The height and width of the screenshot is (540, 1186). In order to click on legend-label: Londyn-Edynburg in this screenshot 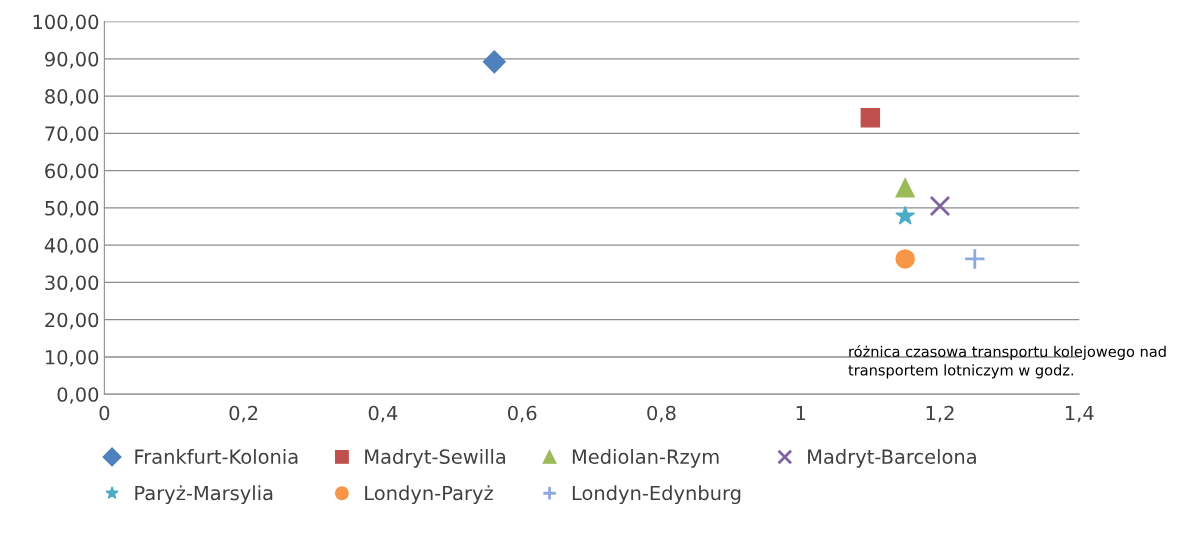, I will do `click(656, 495)`.